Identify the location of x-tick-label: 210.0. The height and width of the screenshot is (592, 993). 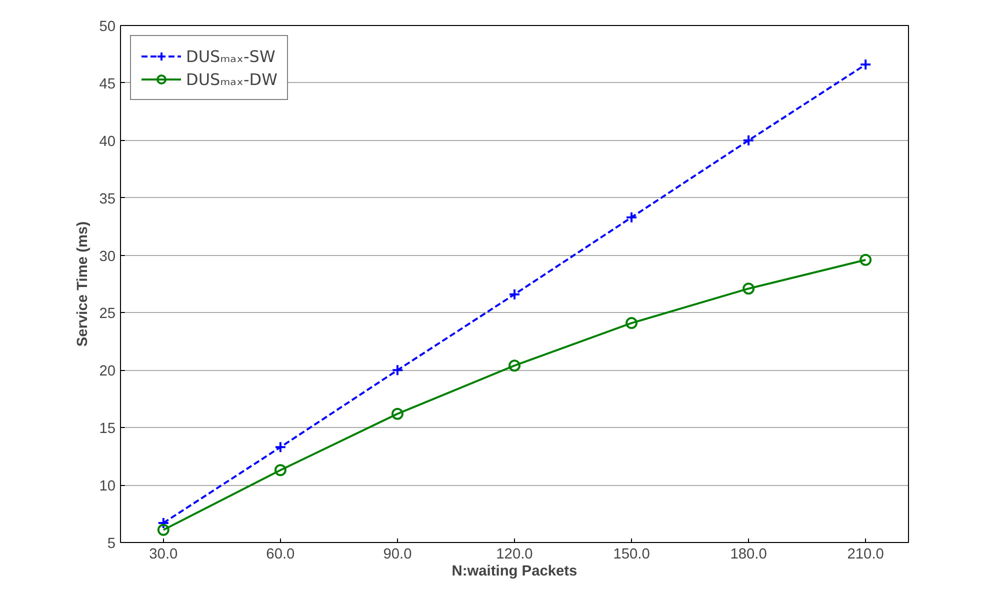
(865, 554).